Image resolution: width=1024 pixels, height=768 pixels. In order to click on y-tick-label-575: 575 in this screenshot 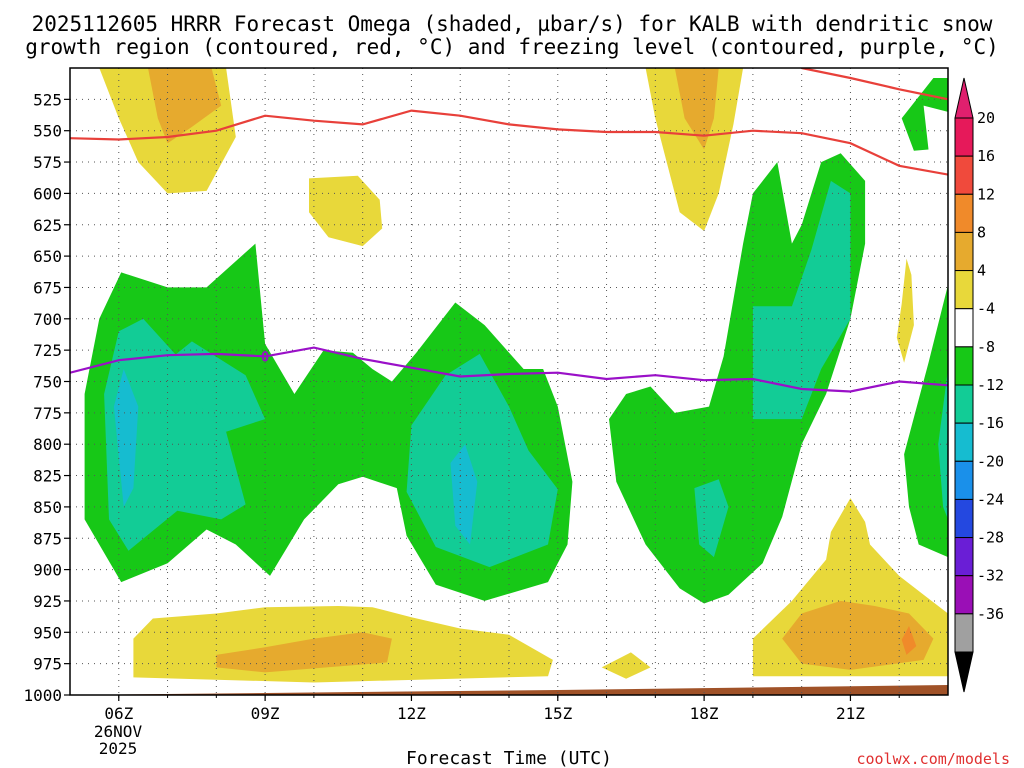, I will do `click(47, 162)`.